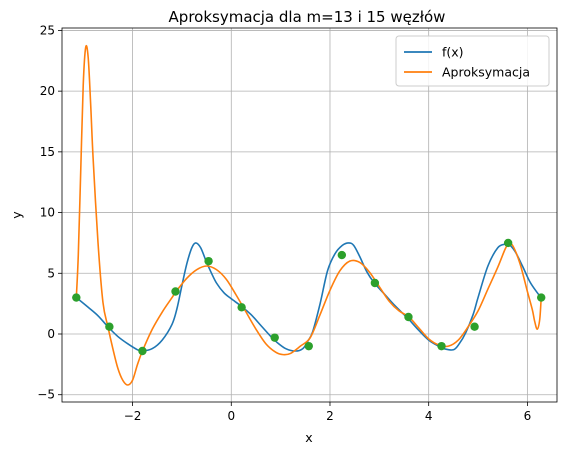 The width and height of the screenshot is (565, 455). Describe the element at coordinates (308, 437) in the screenshot. I see `x-axis-label: x` at that location.